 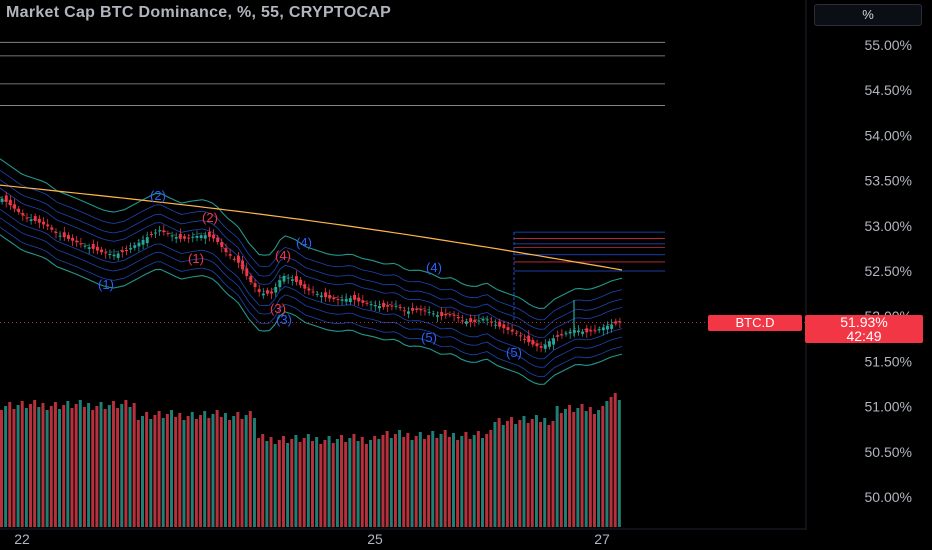 I want to click on time-tick-label: 22, so click(x=22, y=539).